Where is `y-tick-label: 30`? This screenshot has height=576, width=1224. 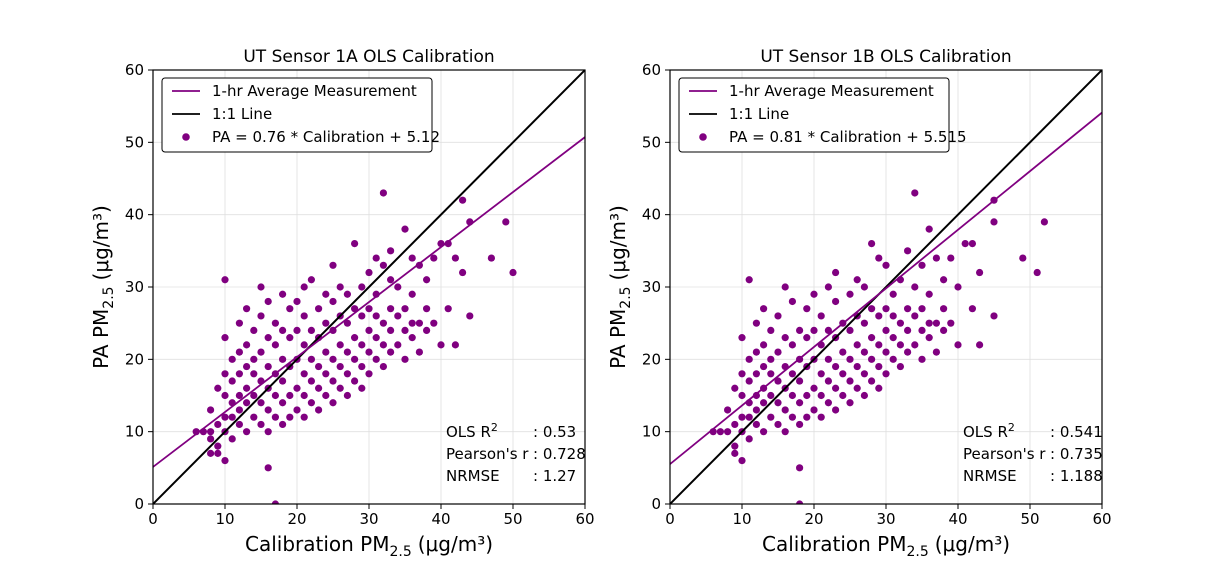
y-tick-label: 30 is located at coordinates (134, 287).